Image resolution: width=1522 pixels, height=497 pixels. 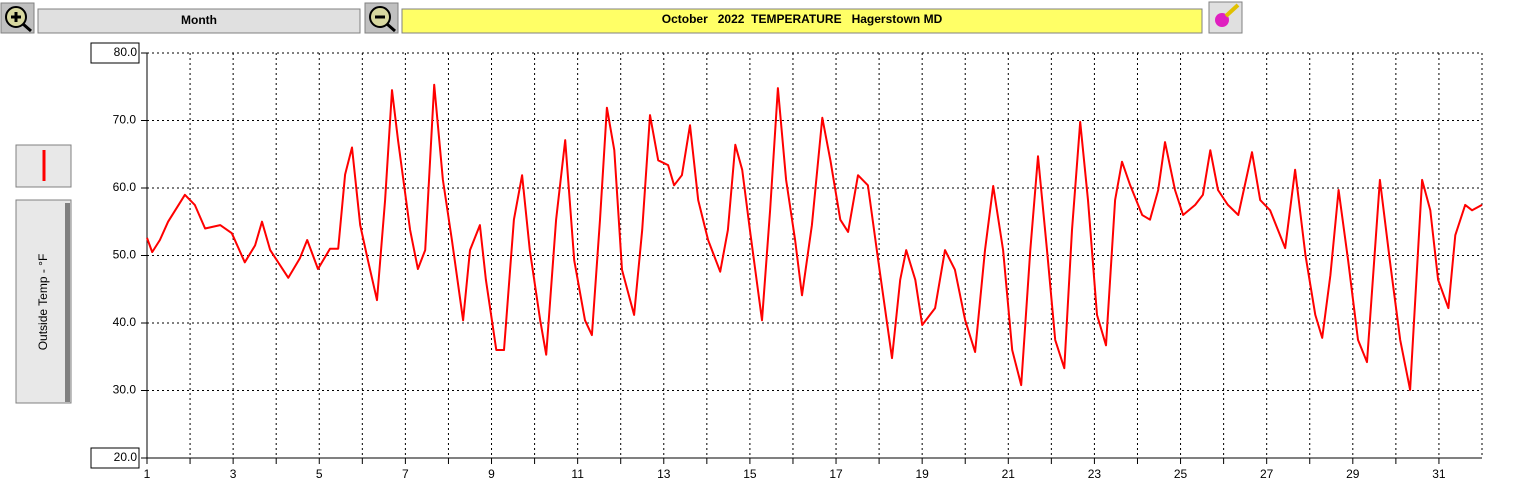 What do you see at coordinates (405, 474) in the screenshot?
I see `x-tick-label: 7` at bounding box center [405, 474].